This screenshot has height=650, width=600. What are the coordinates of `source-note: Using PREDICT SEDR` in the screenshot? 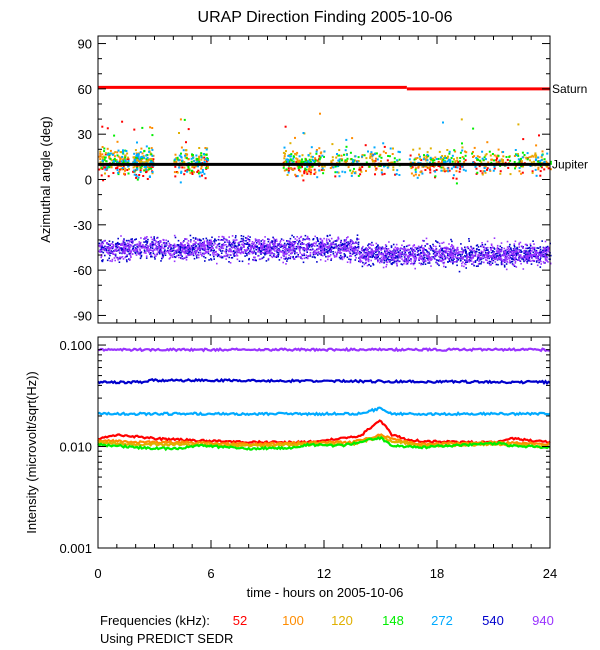 It's located at (166, 638).